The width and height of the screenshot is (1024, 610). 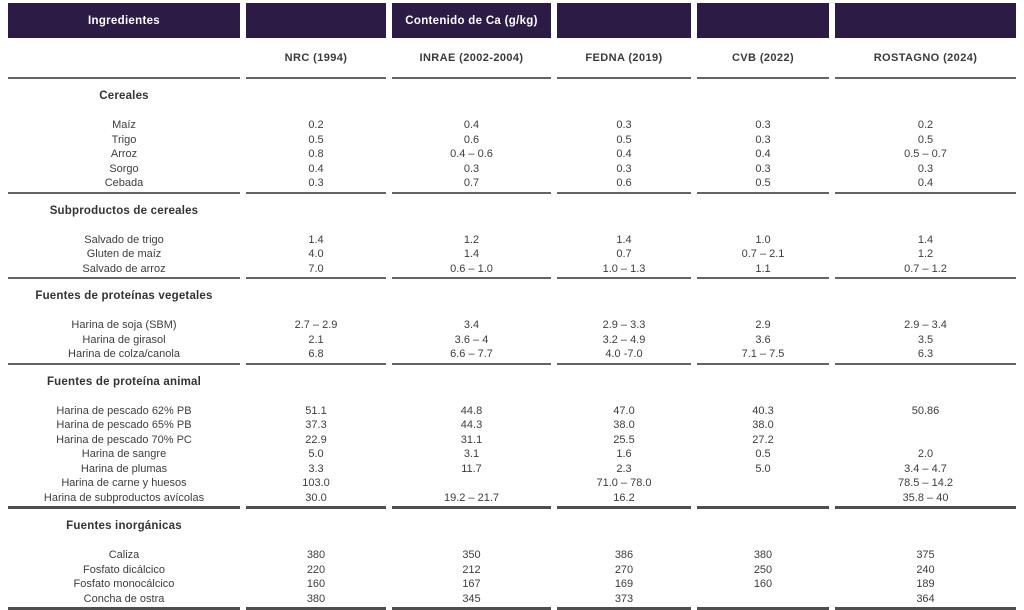 I want to click on value-cell-cvb, so click(x=763, y=498).